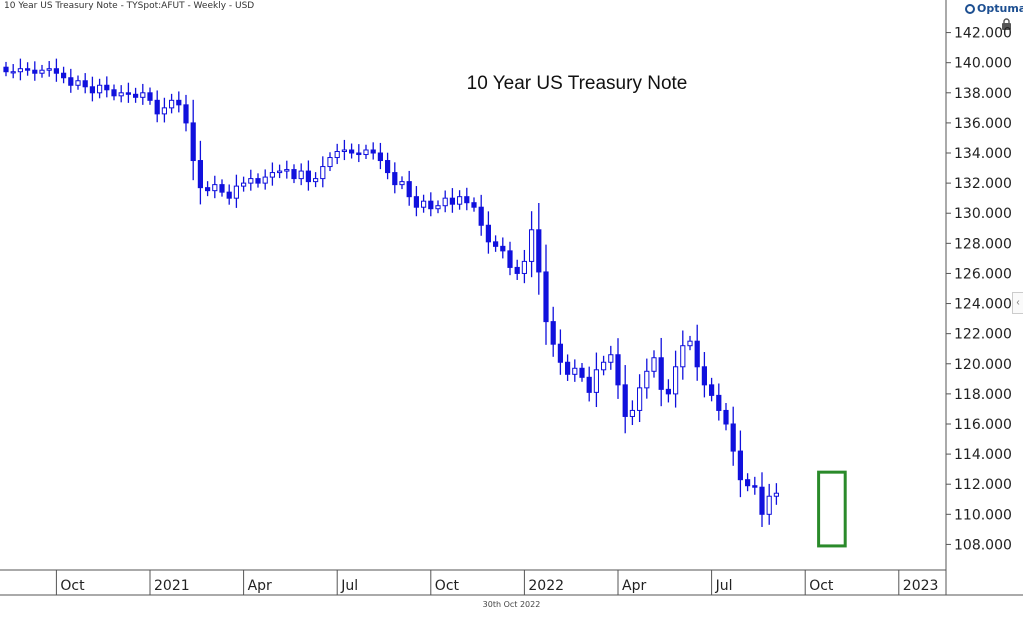 This screenshot has height=618, width=1023. Describe the element at coordinates (983, 365) in the screenshot. I see `y-tick-label: 120.000` at that location.